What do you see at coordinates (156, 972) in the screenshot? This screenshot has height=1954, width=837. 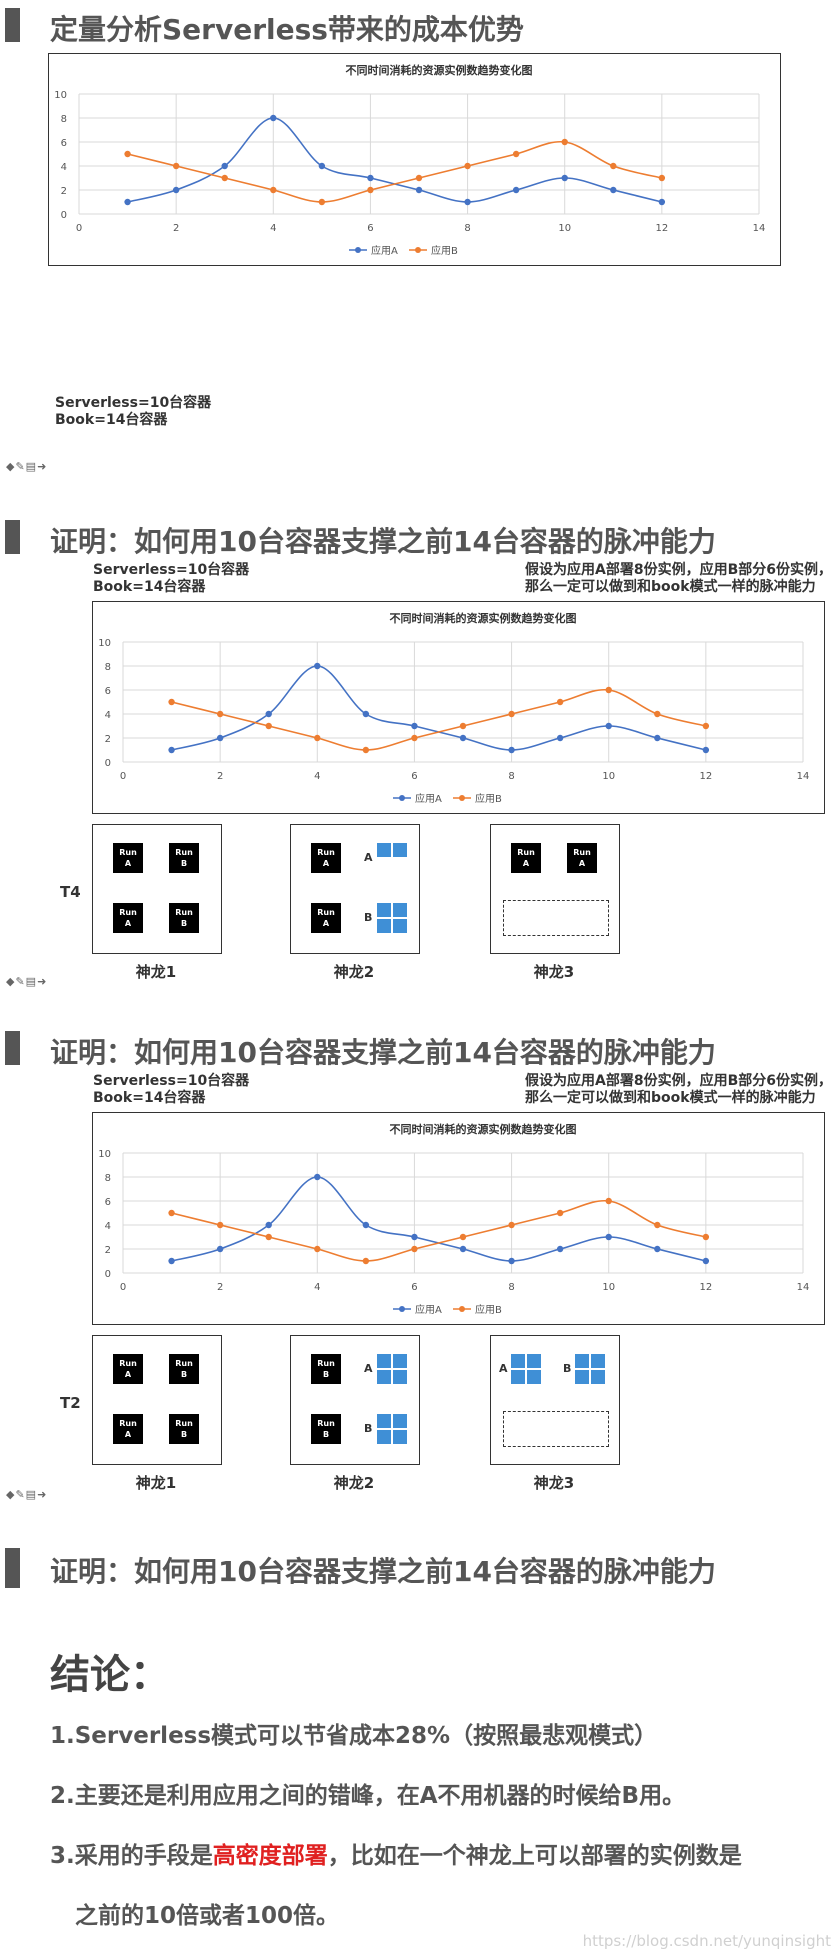 I see `server-1-name: 神龙1` at bounding box center [156, 972].